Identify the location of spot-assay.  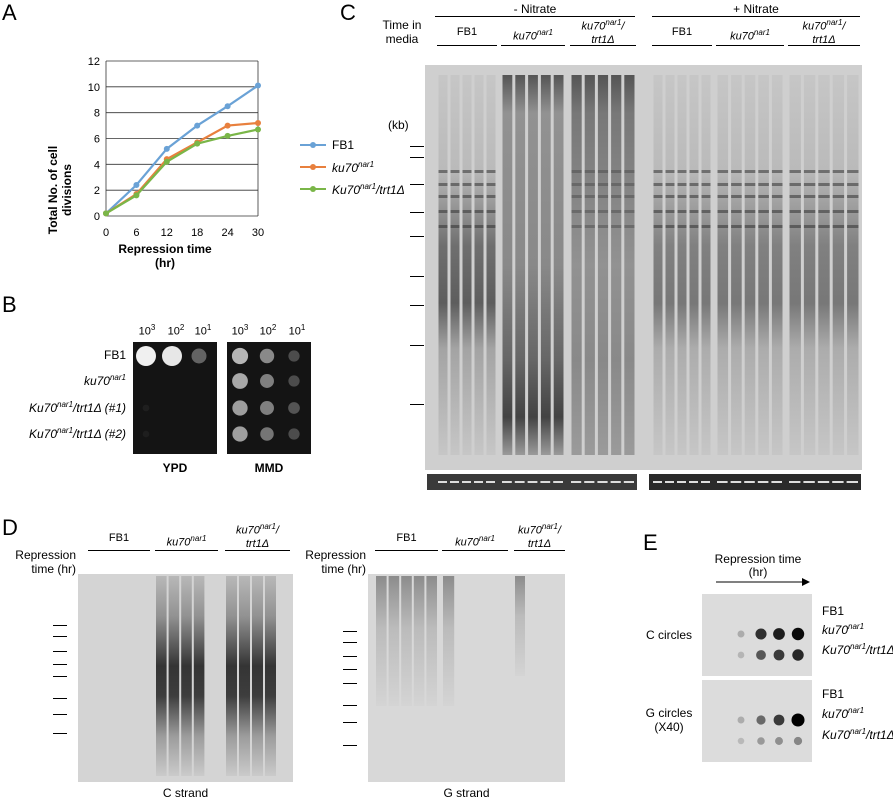
(218, 394).